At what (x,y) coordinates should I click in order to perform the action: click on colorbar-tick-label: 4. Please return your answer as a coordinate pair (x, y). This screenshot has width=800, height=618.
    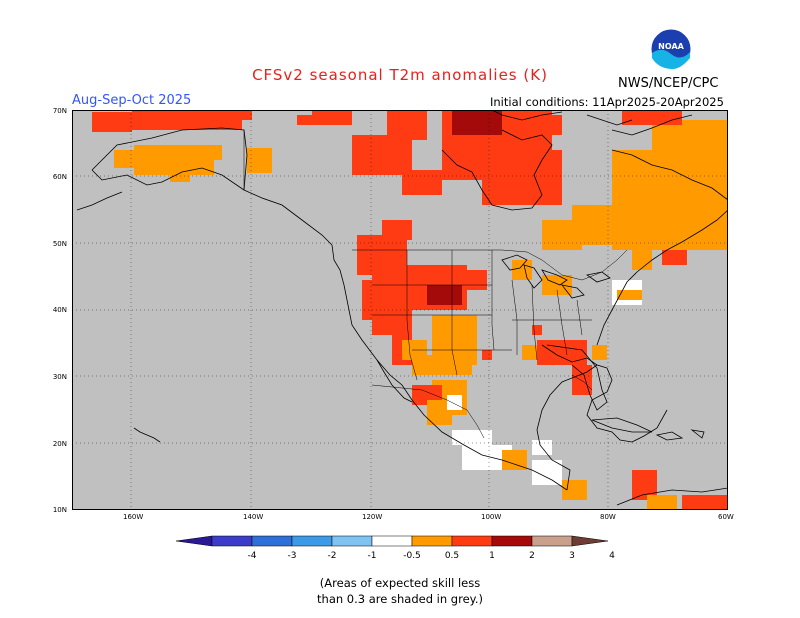
    Looking at the image, I should click on (612, 556).